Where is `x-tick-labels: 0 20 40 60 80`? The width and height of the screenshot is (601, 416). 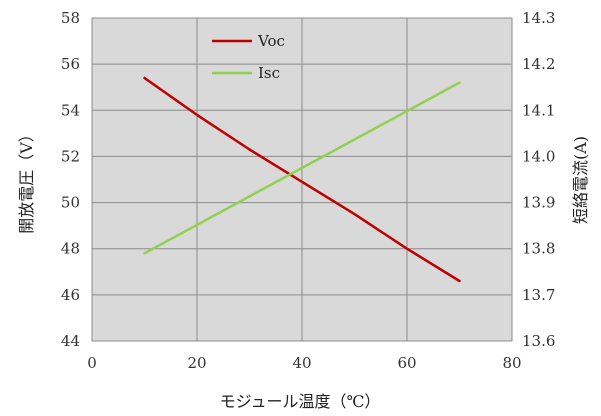 x-tick-labels: 0 20 40 60 80 is located at coordinates (304, 363).